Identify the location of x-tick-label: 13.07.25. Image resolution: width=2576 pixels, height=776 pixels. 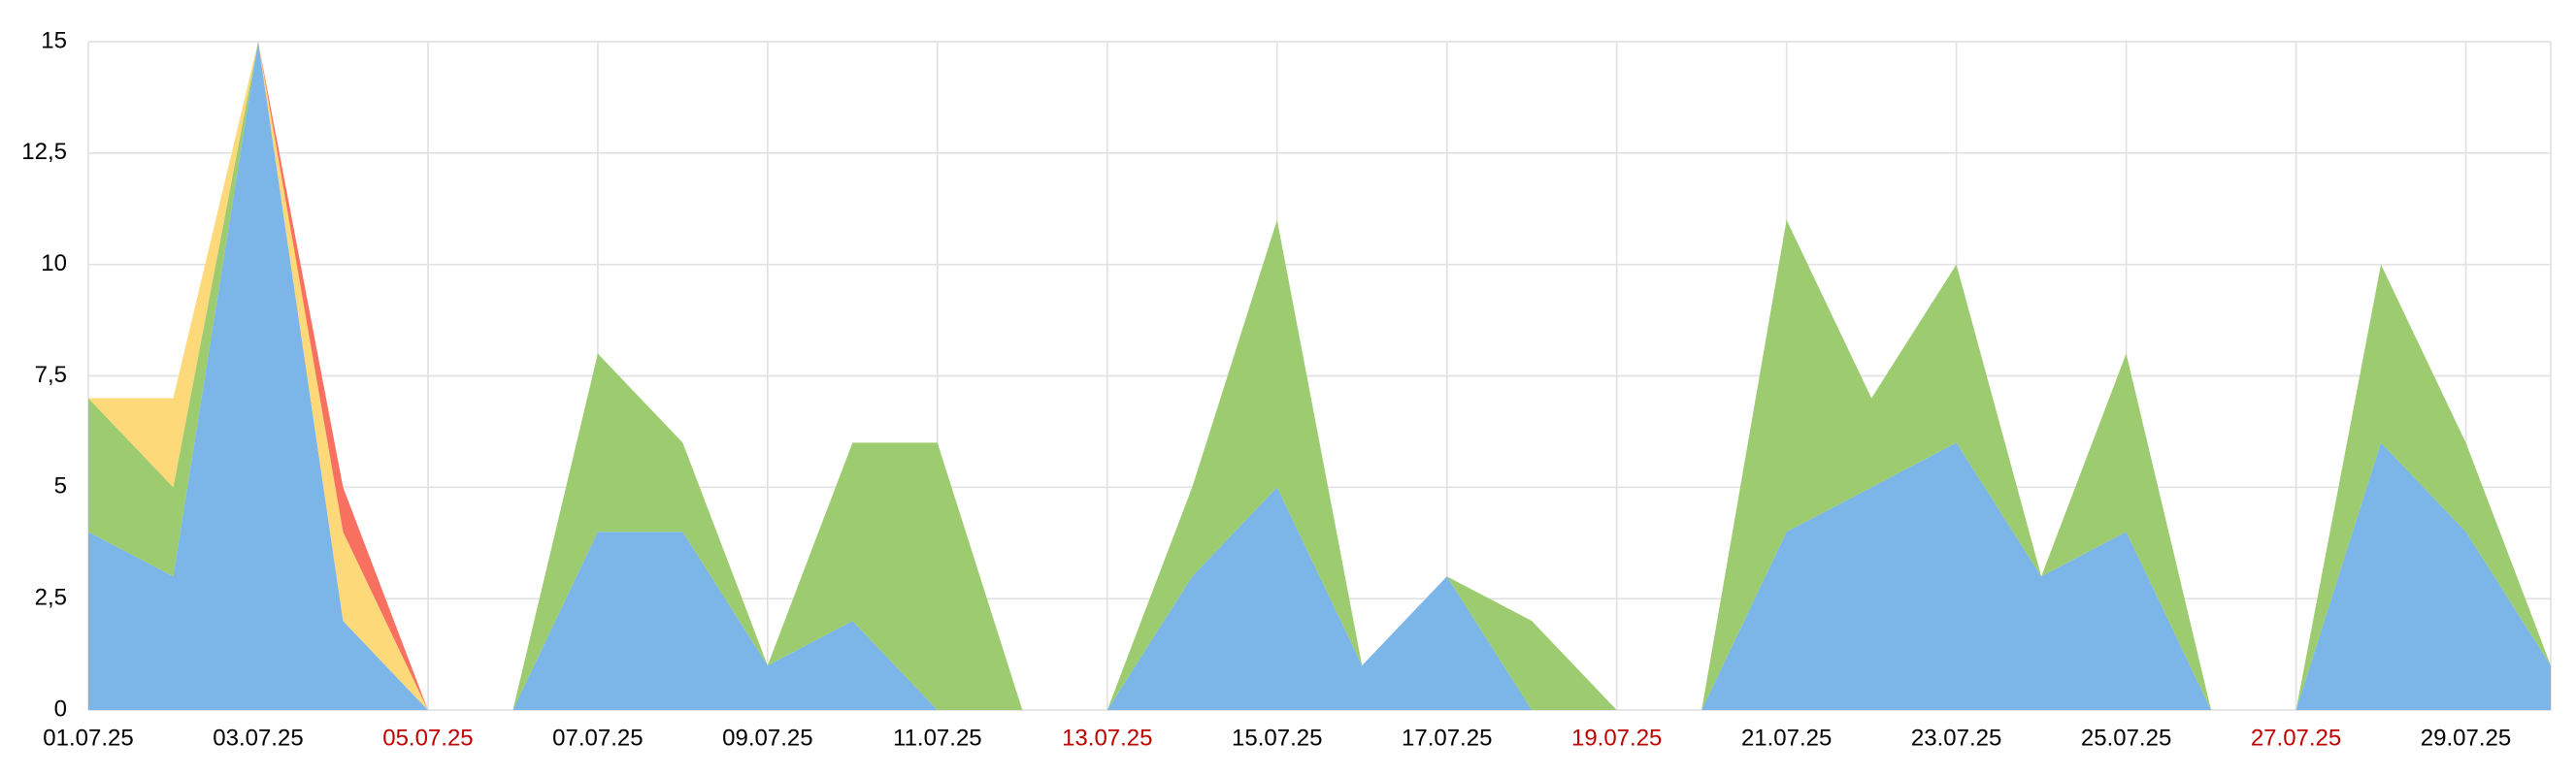
(1107, 738).